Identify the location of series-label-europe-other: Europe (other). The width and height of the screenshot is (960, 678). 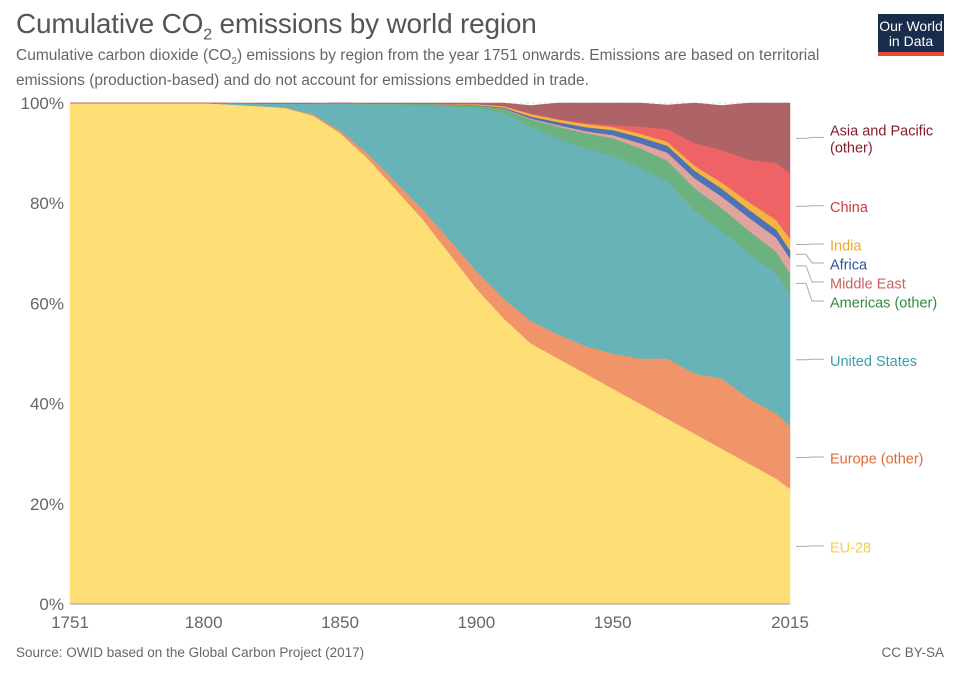
(877, 459).